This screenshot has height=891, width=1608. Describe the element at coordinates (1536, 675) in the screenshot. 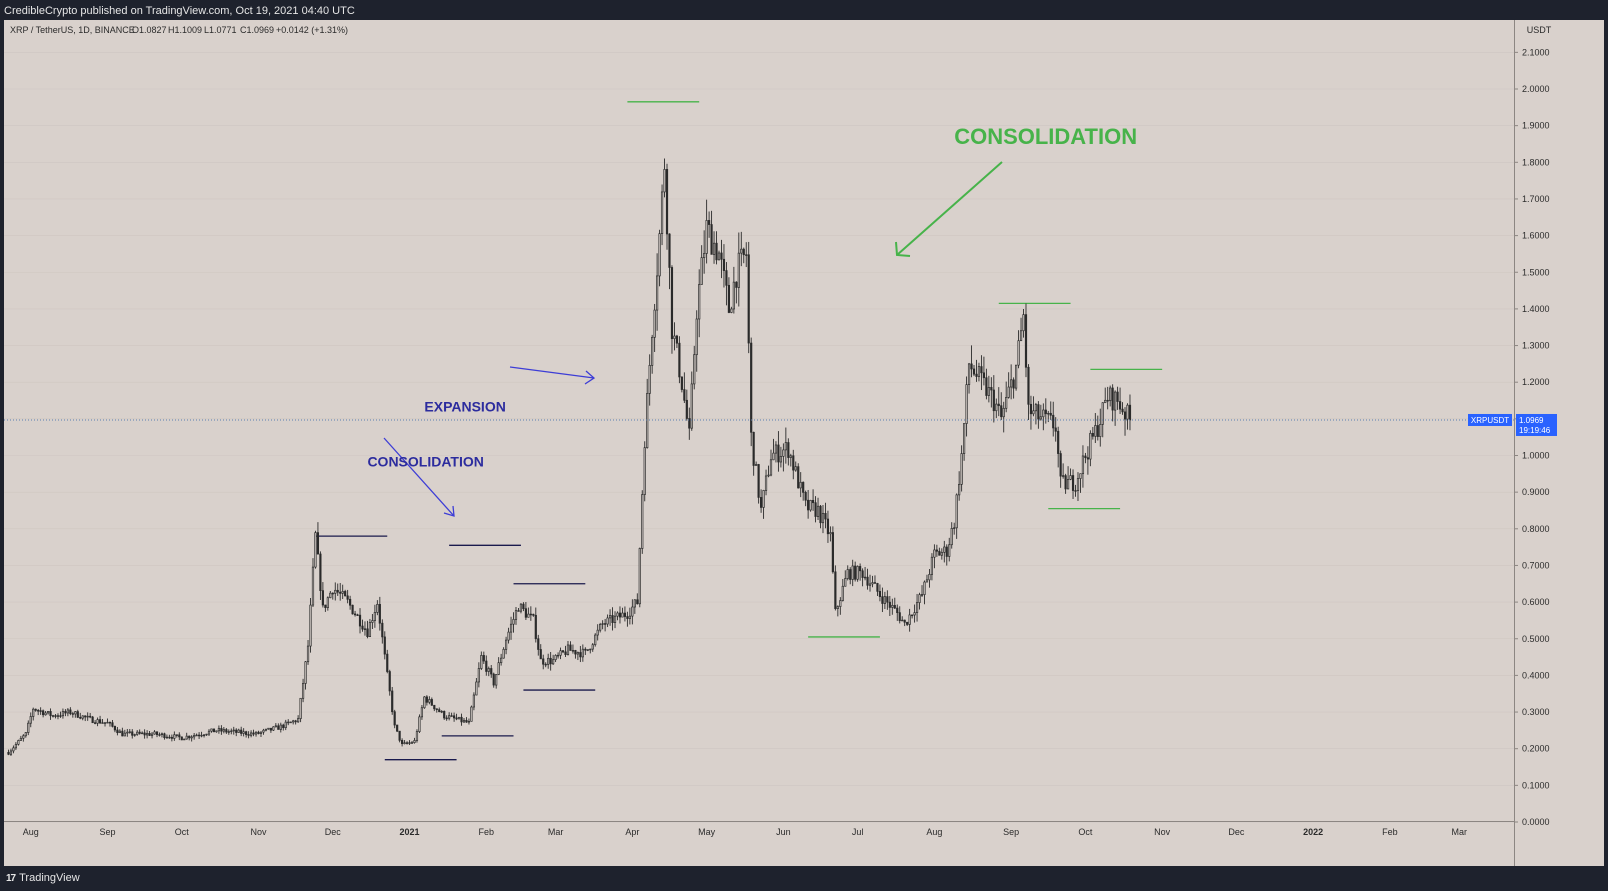

I see `price-tick-label: 0.4000` at that location.